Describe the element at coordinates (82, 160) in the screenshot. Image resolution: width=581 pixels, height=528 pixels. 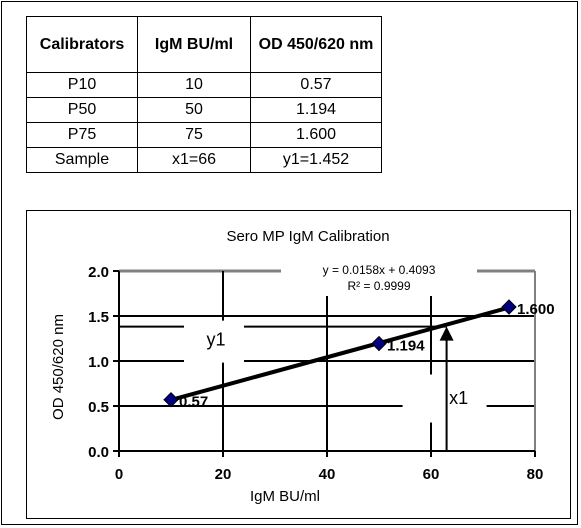
I see `table-cell: Sample` at that location.